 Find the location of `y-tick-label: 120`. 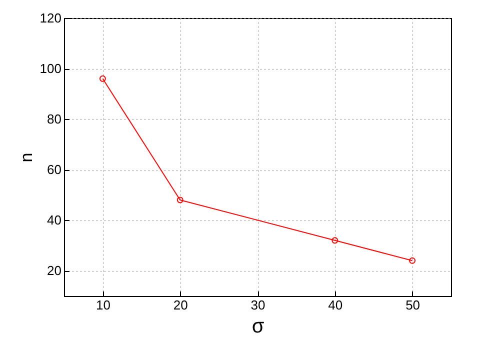

y-tick-label: 120 is located at coordinates (51, 18).